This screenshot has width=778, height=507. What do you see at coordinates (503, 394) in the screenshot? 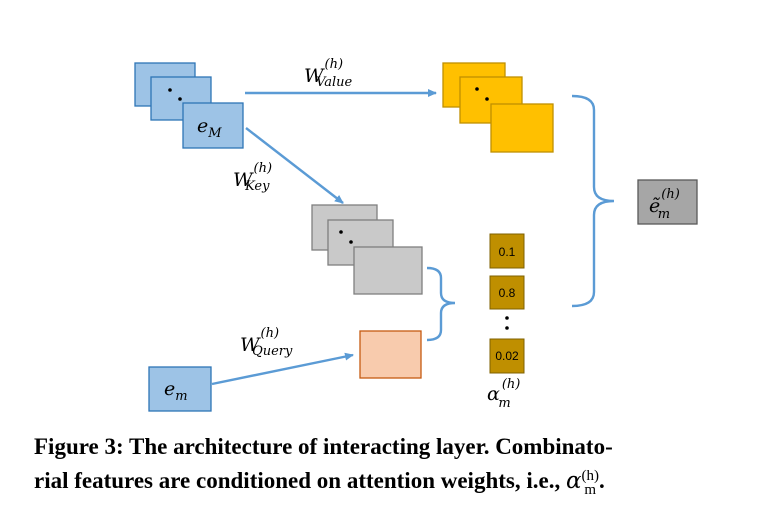
I see `alpha-label: α (h) m` at bounding box center [503, 394].